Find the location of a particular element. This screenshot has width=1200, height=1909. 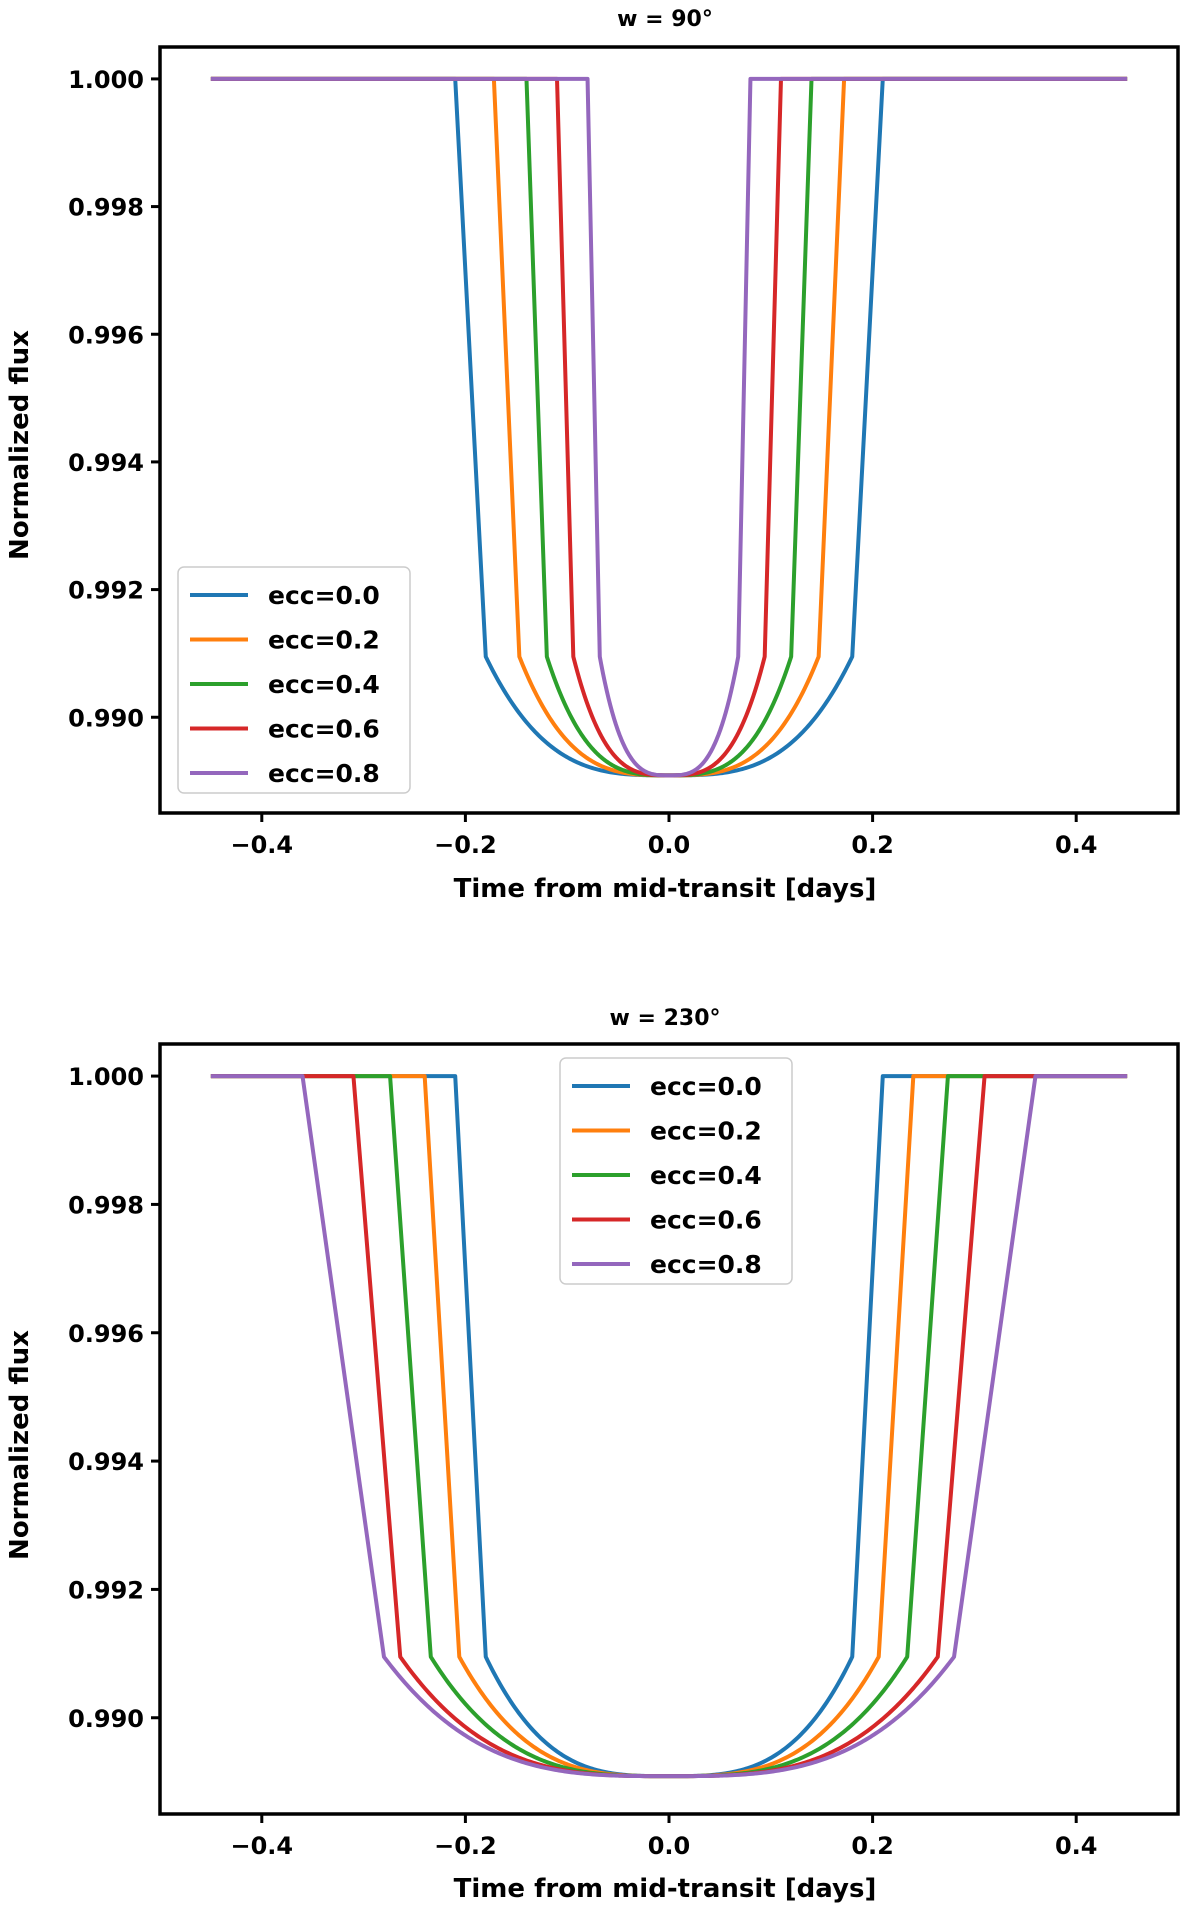

panel-1-xlabel: Time from mid-transit [days] is located at coordinates (665, 889).